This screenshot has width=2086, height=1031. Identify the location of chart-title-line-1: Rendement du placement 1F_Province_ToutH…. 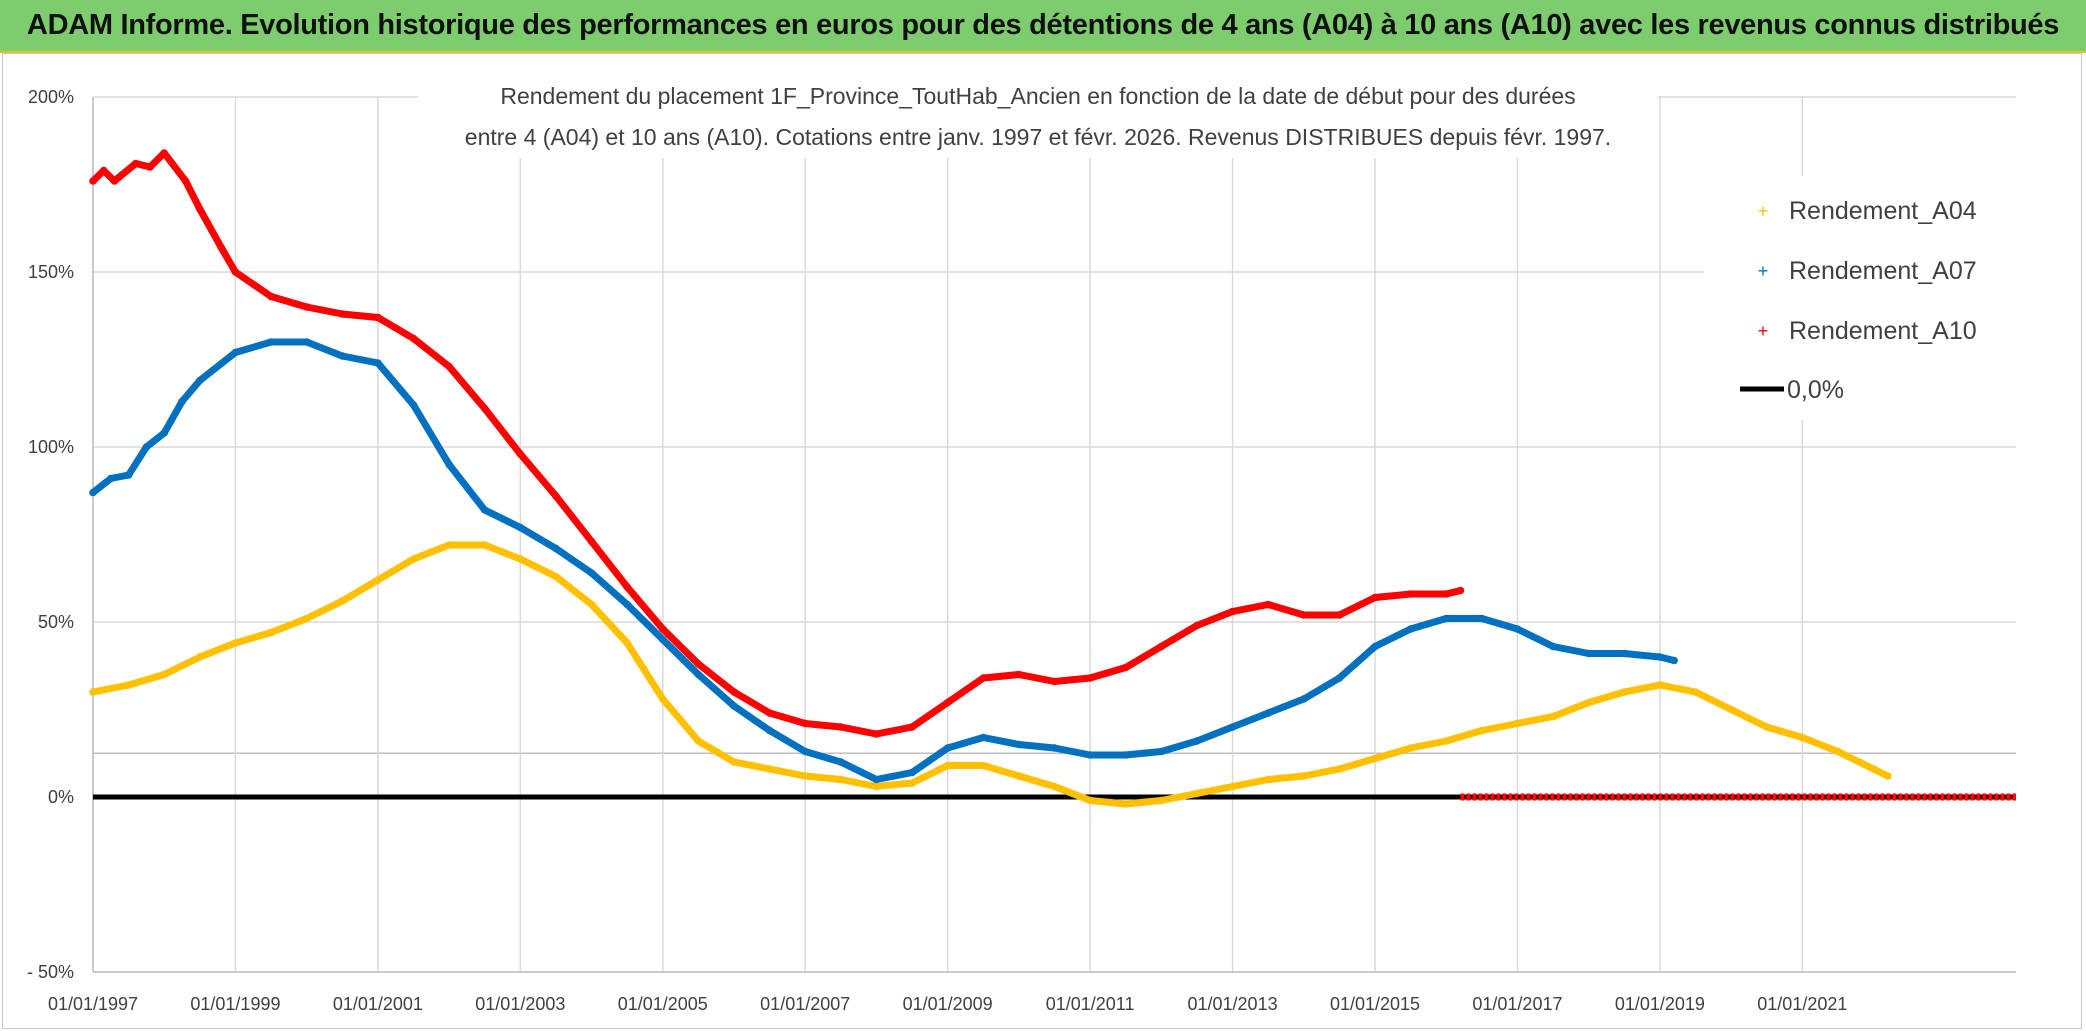
(1037, 96).